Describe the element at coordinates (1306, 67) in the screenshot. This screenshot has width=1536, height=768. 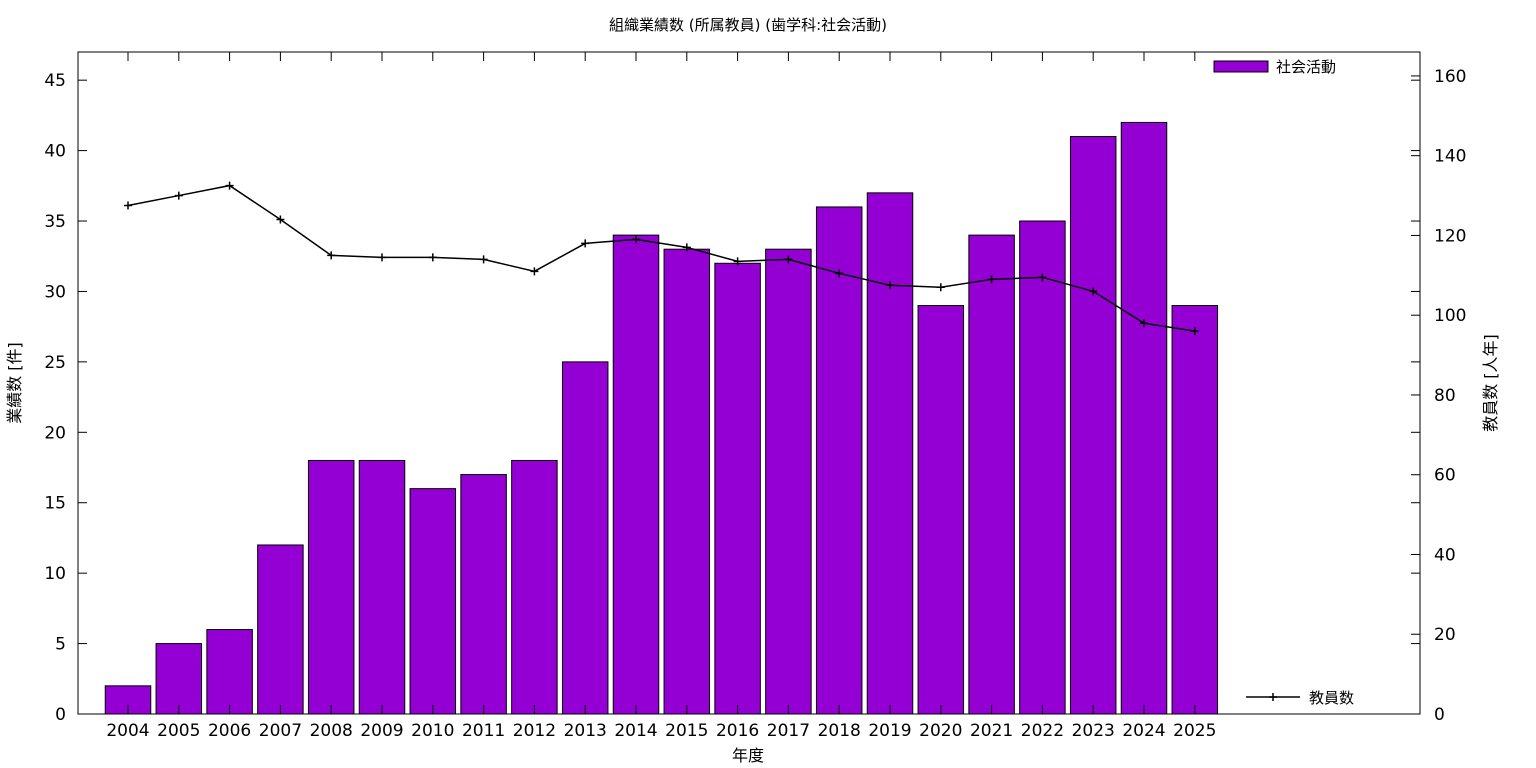
I see `legend-label-bar: 社会活動` at that location.